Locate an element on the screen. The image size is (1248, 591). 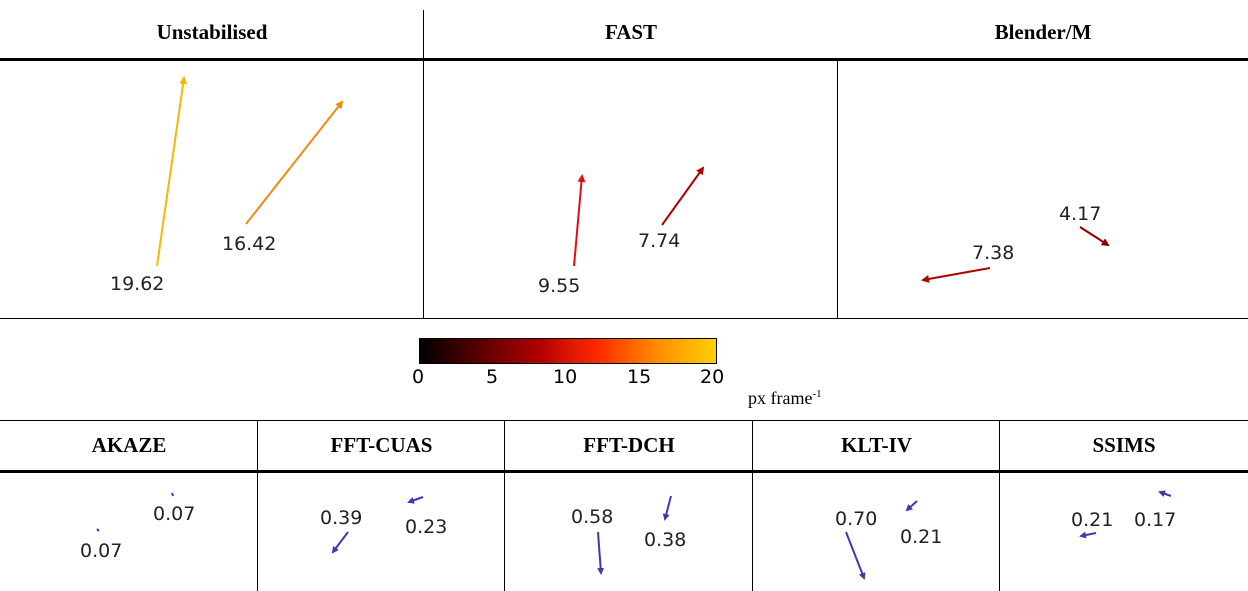
value-ssims-2: 0.17 is located at coordinates (1155, 520).